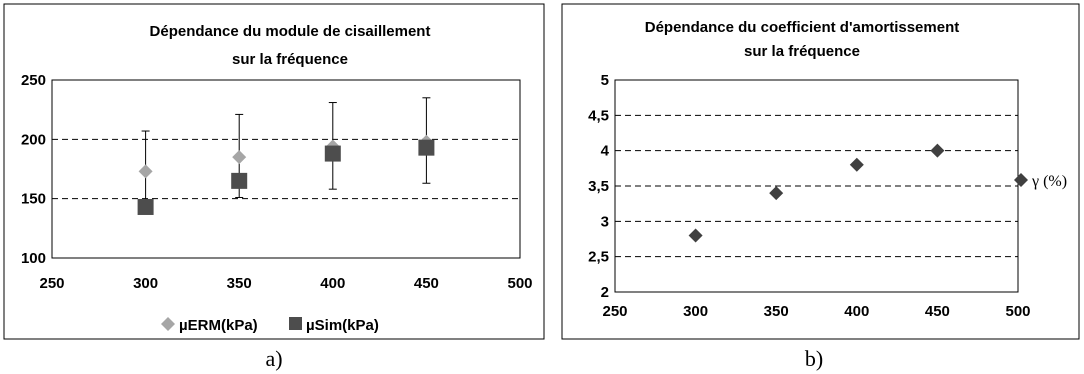 This screenshot has height=374, width=1084. What do you see at coordinates (1021, 180) in the screenshot?
I see `legend-gamma-marker` at bounding box center [1021, 180].